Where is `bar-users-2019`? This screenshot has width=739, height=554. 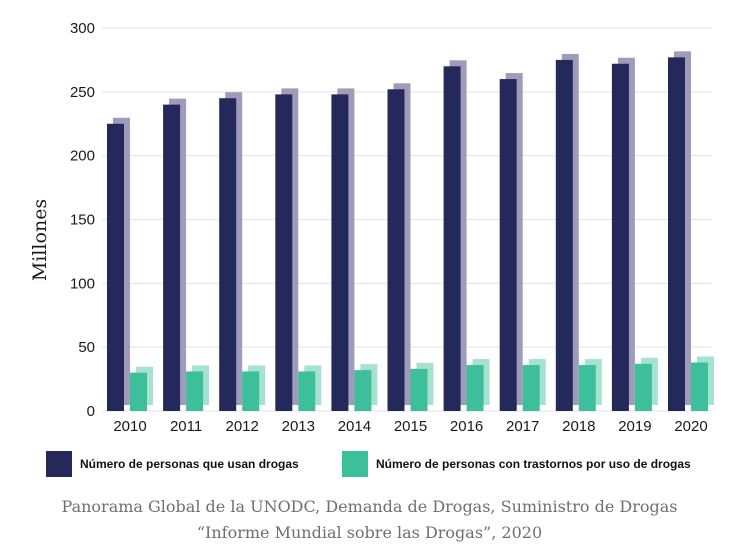
bar-users-2019 is located at coordinates (620, 237).